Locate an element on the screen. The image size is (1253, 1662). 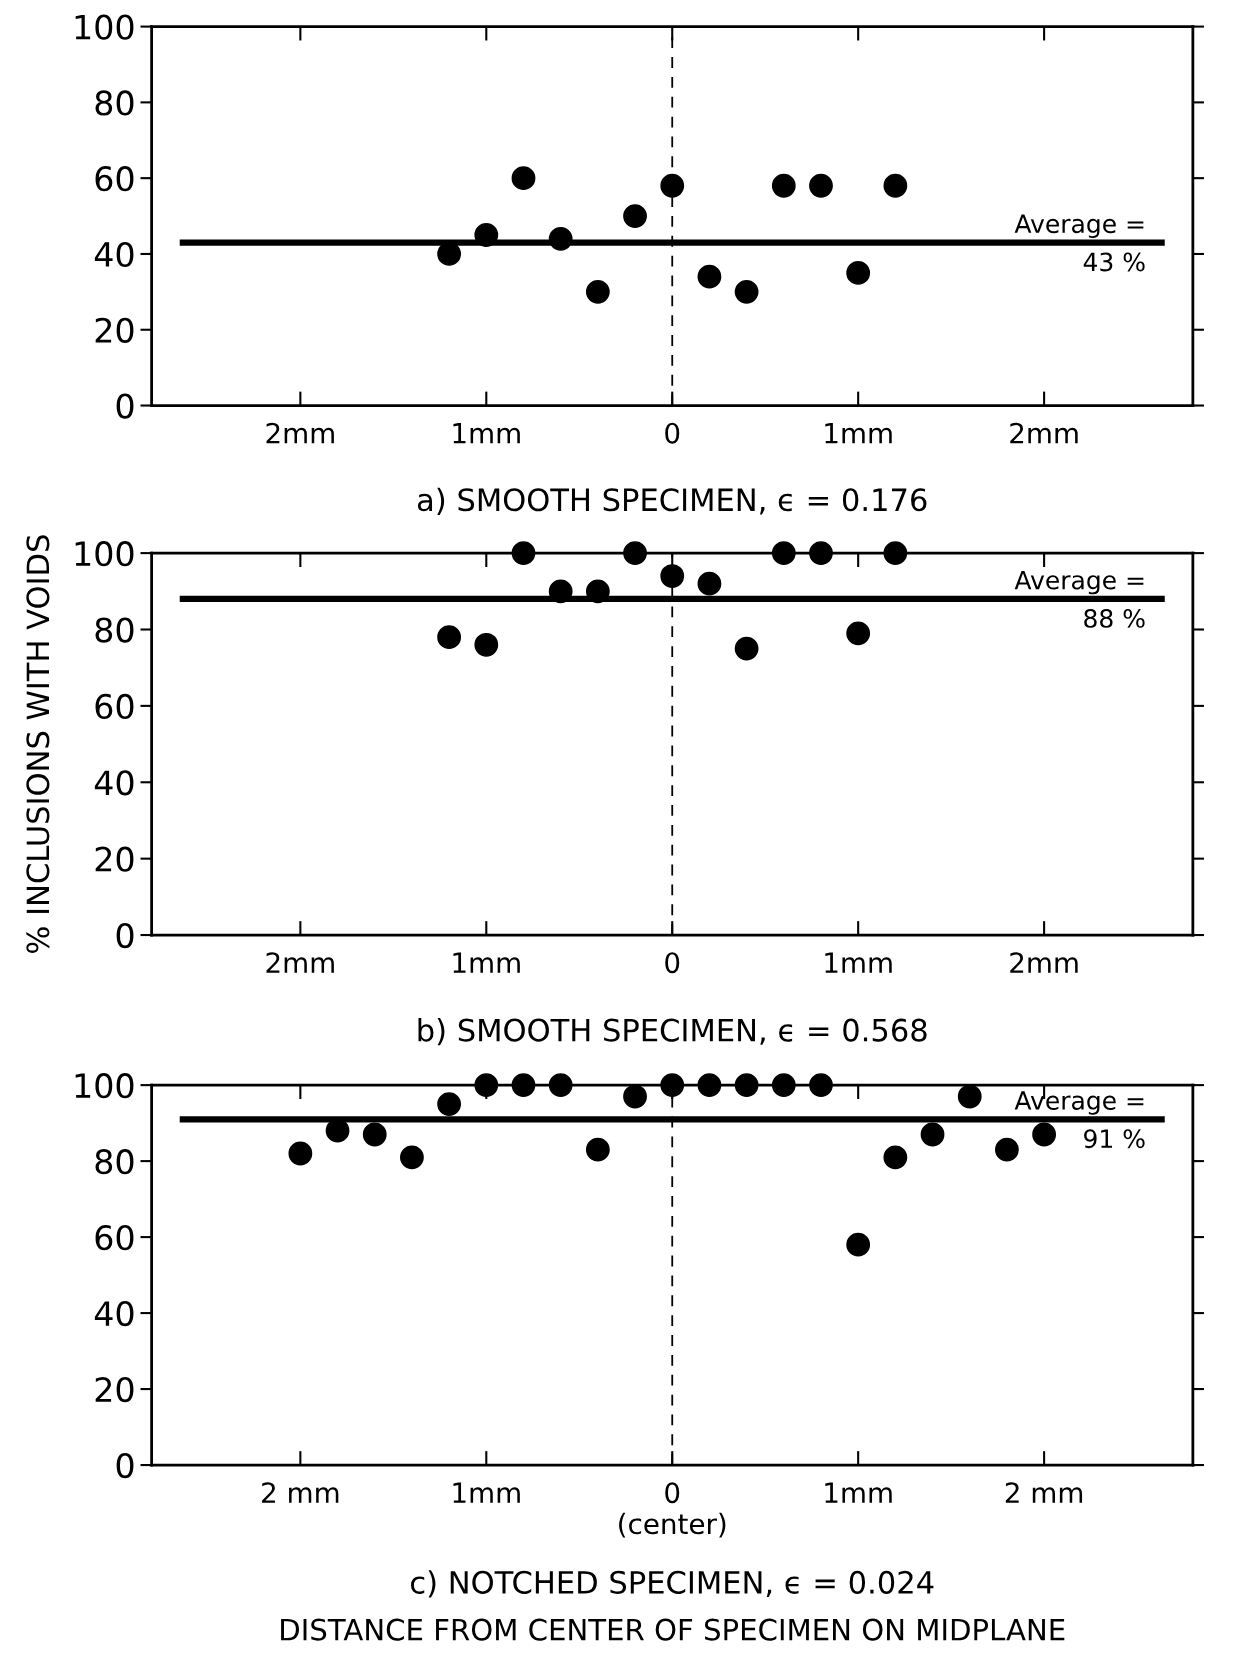
text: b) SMOOTH SPECIMEN, ϵ = 0.568 is located at coordinates (672, 1032).